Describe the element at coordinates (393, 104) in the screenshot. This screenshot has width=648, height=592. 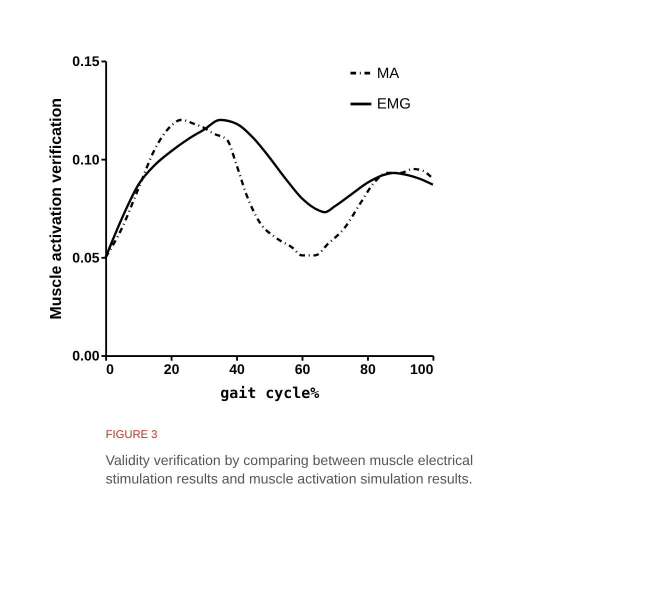
I see `legend-label: EMG` at that location.